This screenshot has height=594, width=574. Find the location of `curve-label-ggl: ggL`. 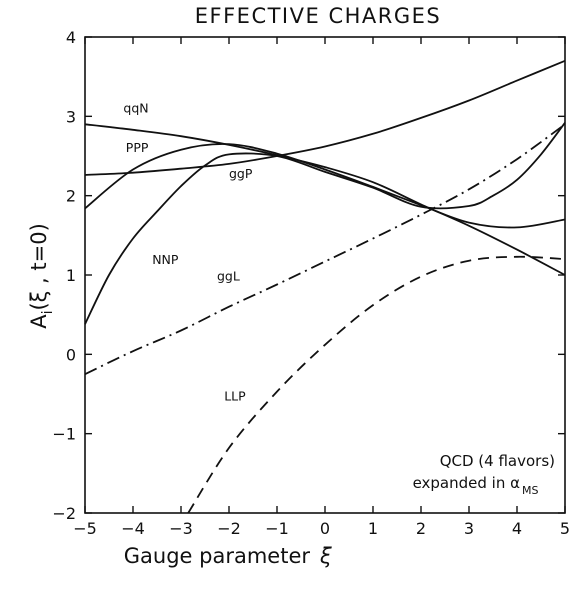

curve-label-ggl: ggL is located at coordinates (228, 276).